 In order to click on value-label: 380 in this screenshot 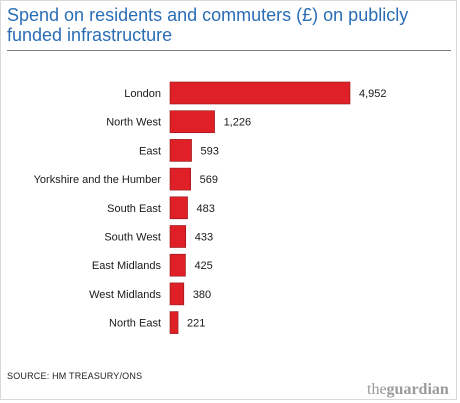, I will do `click(202, 295)`.